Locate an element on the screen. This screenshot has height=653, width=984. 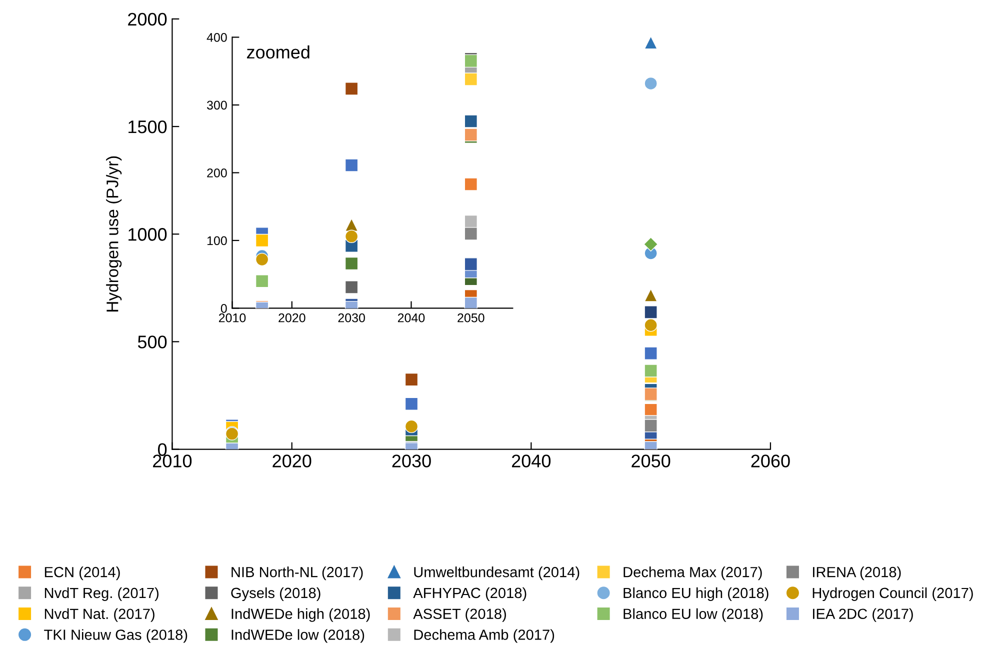
legend-label: Dechema Max (2017) is located at coordinates (693, 573).